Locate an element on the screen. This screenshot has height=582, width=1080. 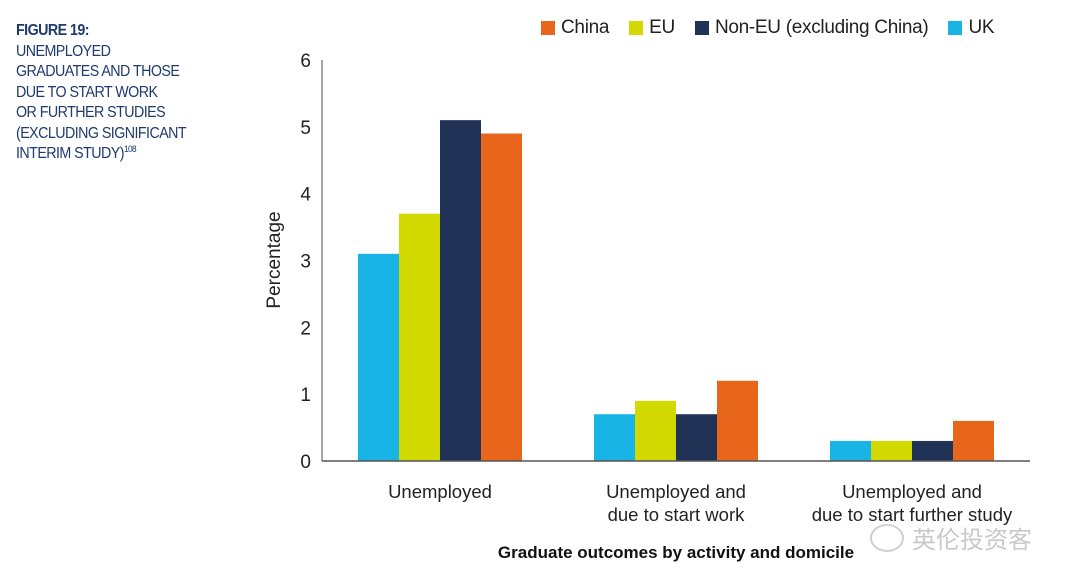
y-tick-label: 5 is located at coordinates (305, 128).